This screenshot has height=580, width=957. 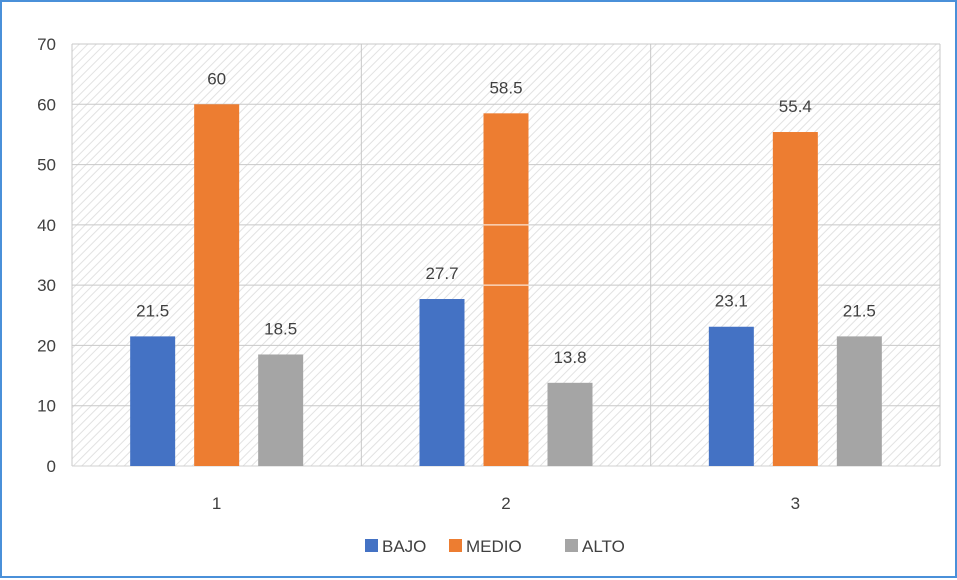 What do you see at coordinates (46, 255) in the screenshot?
I see `y-axis: 0 10 20 30 40 50 60 70` at bounding box center [46, 255].